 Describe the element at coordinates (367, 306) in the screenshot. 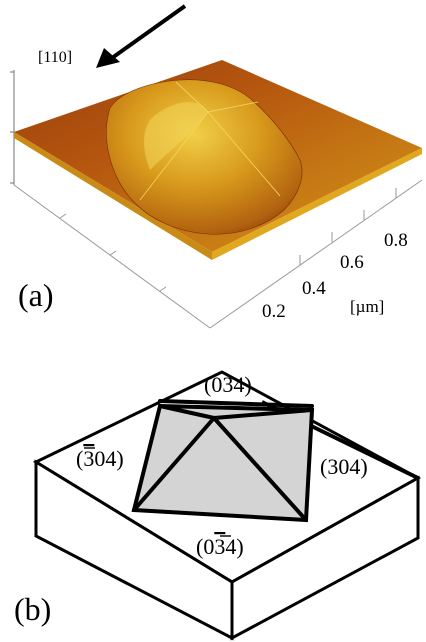

I see `axis-unit: [µm]` at that location.